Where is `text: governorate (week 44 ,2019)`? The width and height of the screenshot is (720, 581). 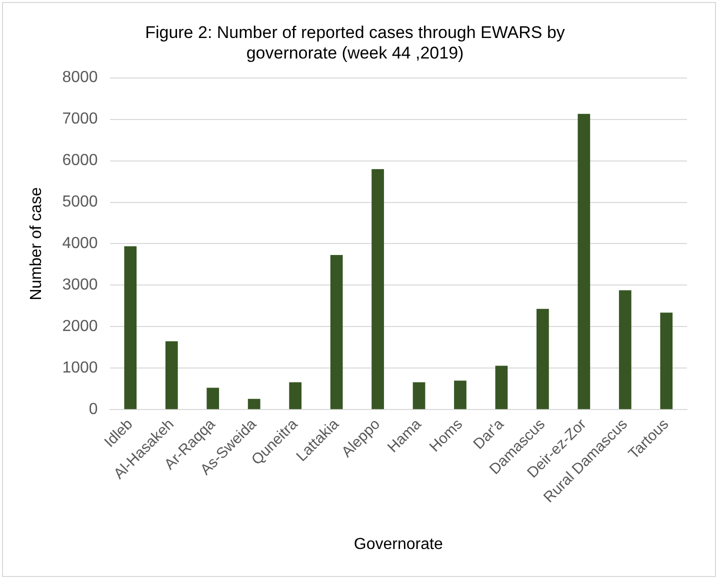 text: governorate (week 44 ,2019) is located at coordinates (355, 52).